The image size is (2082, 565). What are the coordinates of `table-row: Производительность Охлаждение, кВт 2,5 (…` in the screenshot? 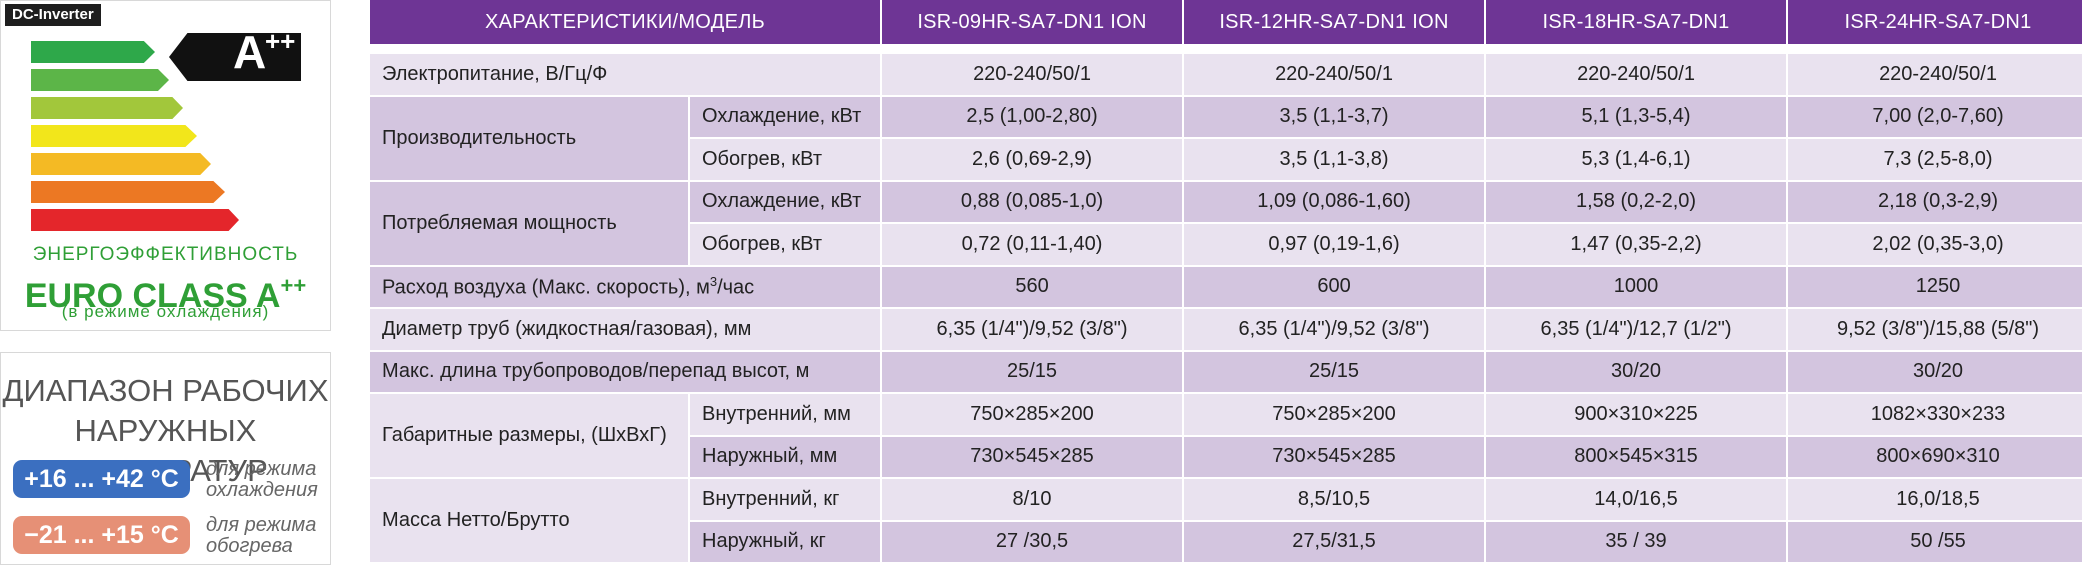 It's located at (1226, 139).